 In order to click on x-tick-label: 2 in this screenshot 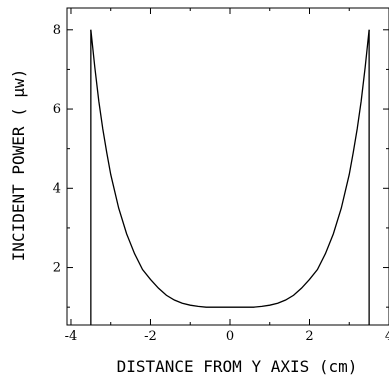, I will do `click(309, 336)`.